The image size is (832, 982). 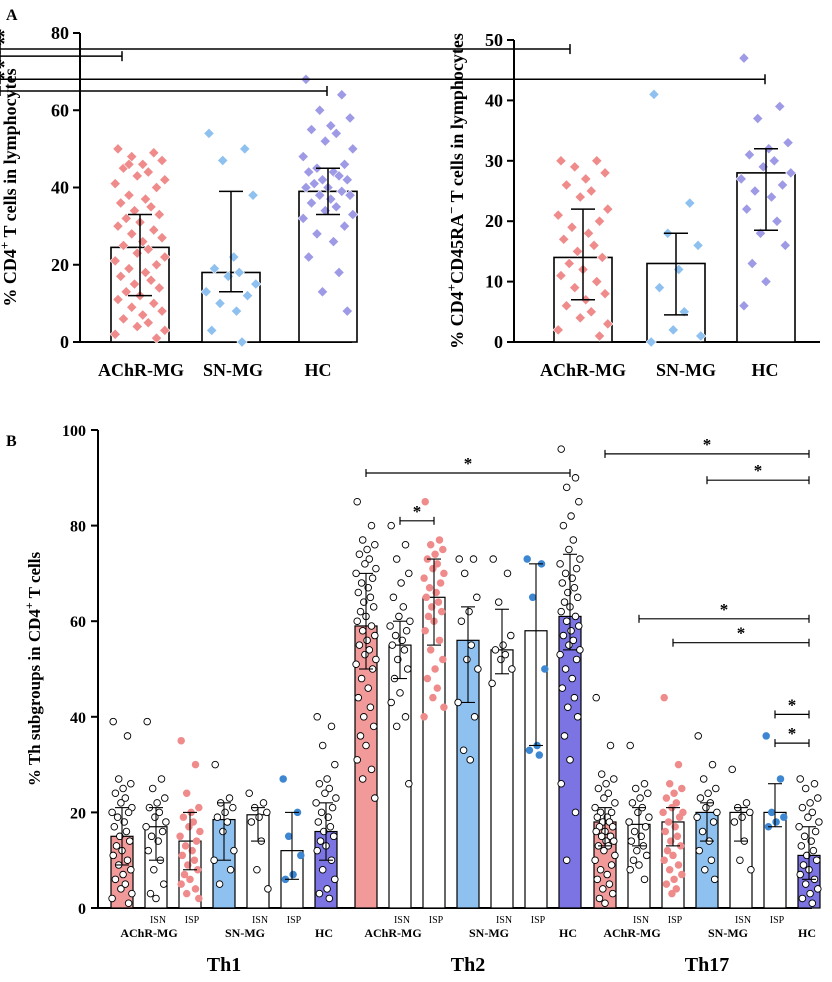 What do you see at coordinates (468, 965) in the screenshot?
I see `subgroup-label-th2: Th2` at bounding box center [468, 965].